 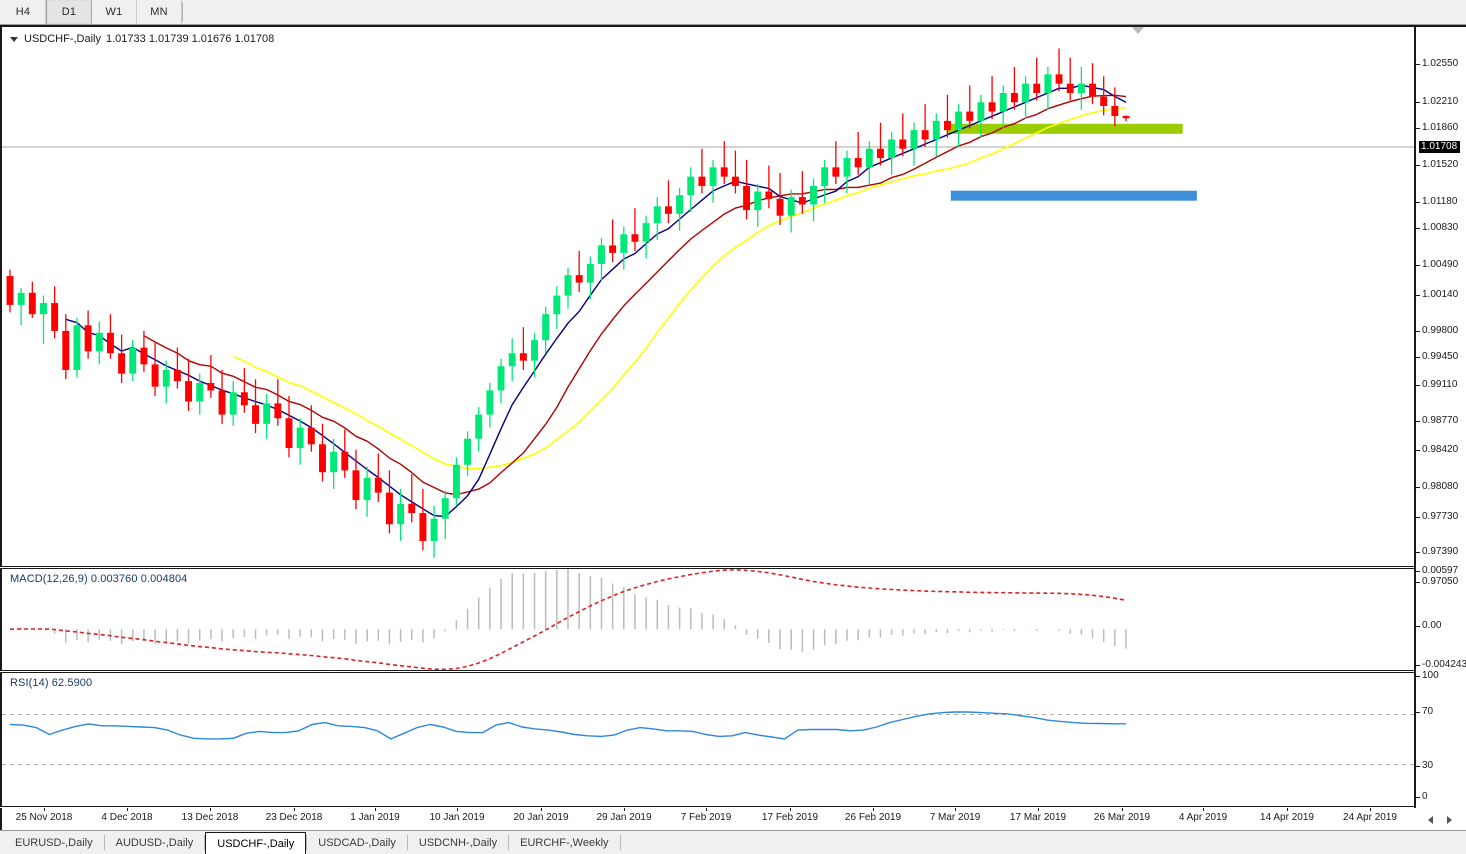 What do you see at coordinates (1430, 820) in the screenshot?
I see `scroll-left-icon` at bounding box center [1430, 820].